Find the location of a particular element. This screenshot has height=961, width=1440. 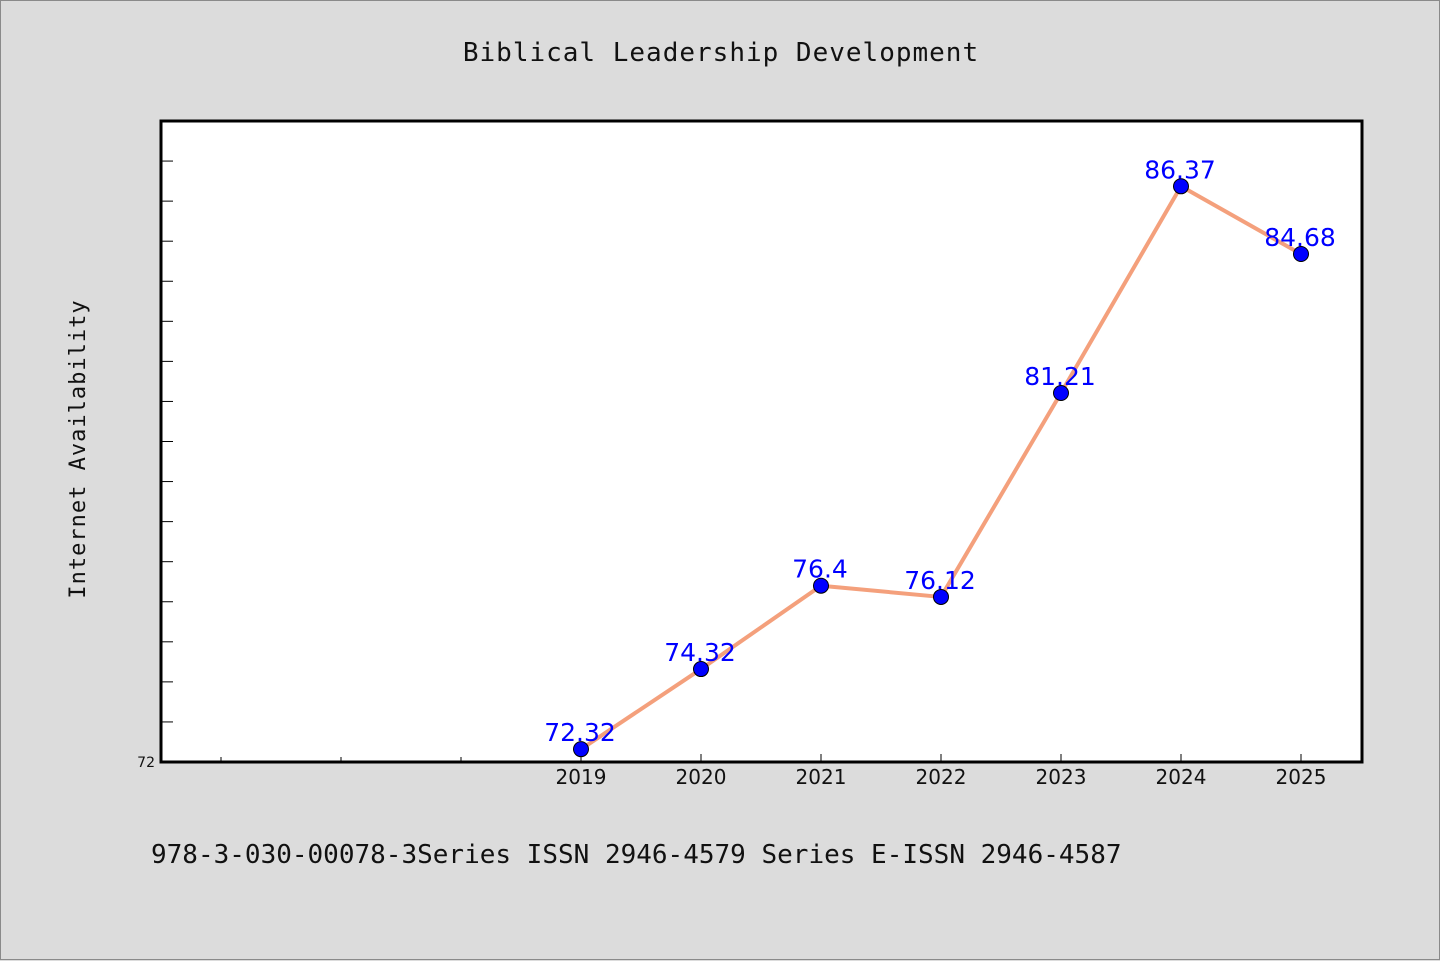

y-axis-ticks: 72 is located at coordinates (155, 465).